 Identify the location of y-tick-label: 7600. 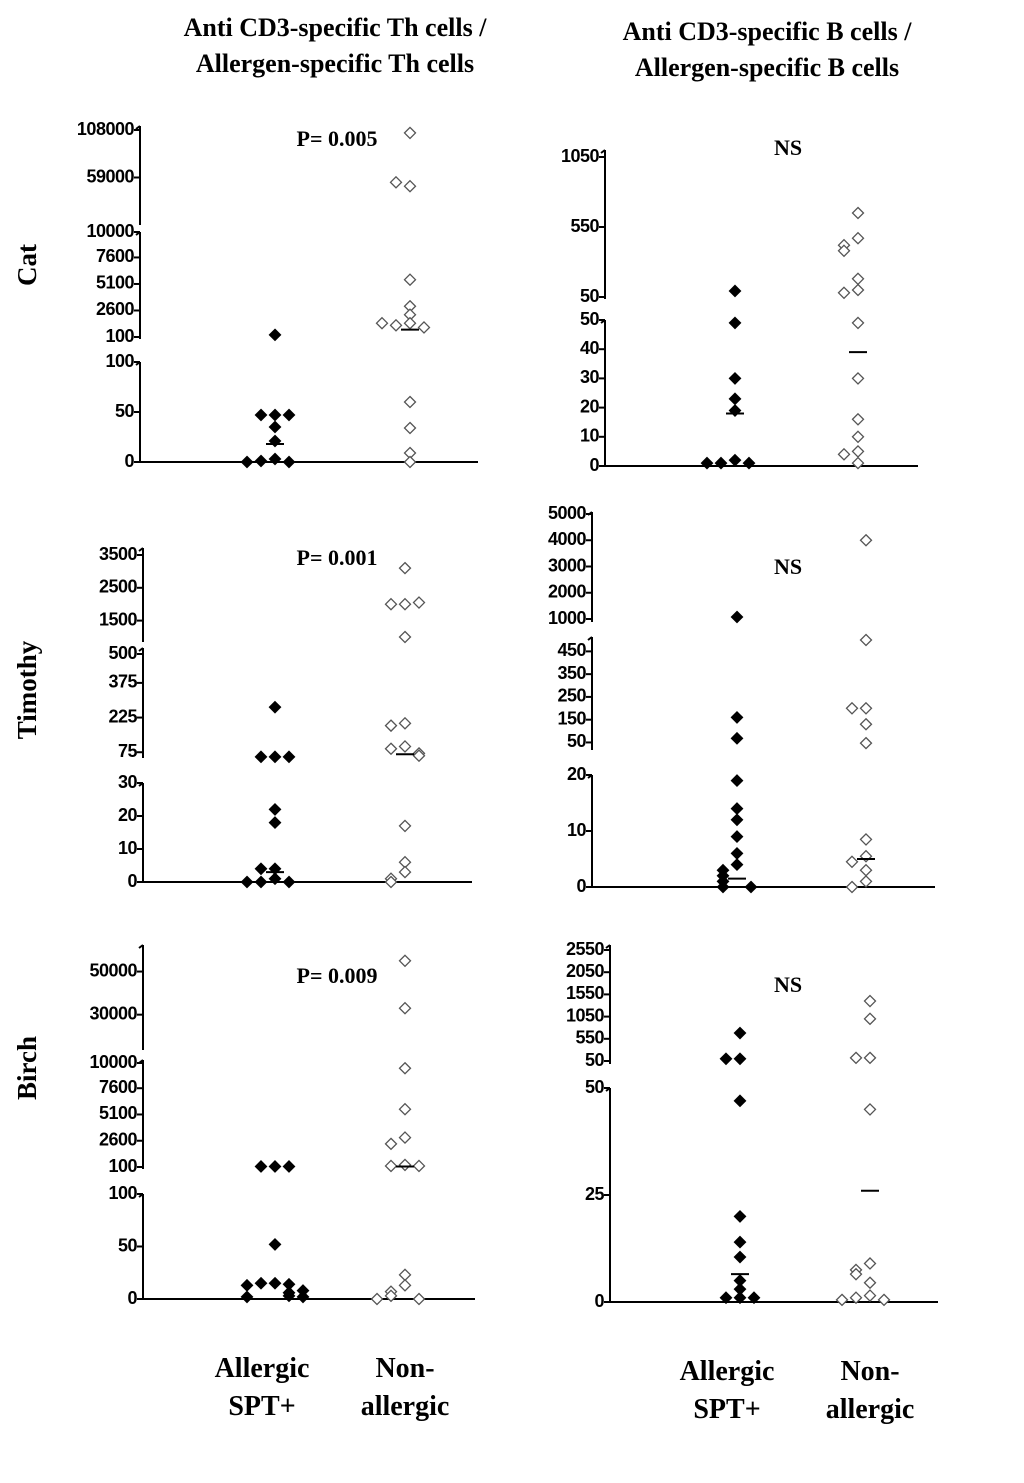
(118, 1087).